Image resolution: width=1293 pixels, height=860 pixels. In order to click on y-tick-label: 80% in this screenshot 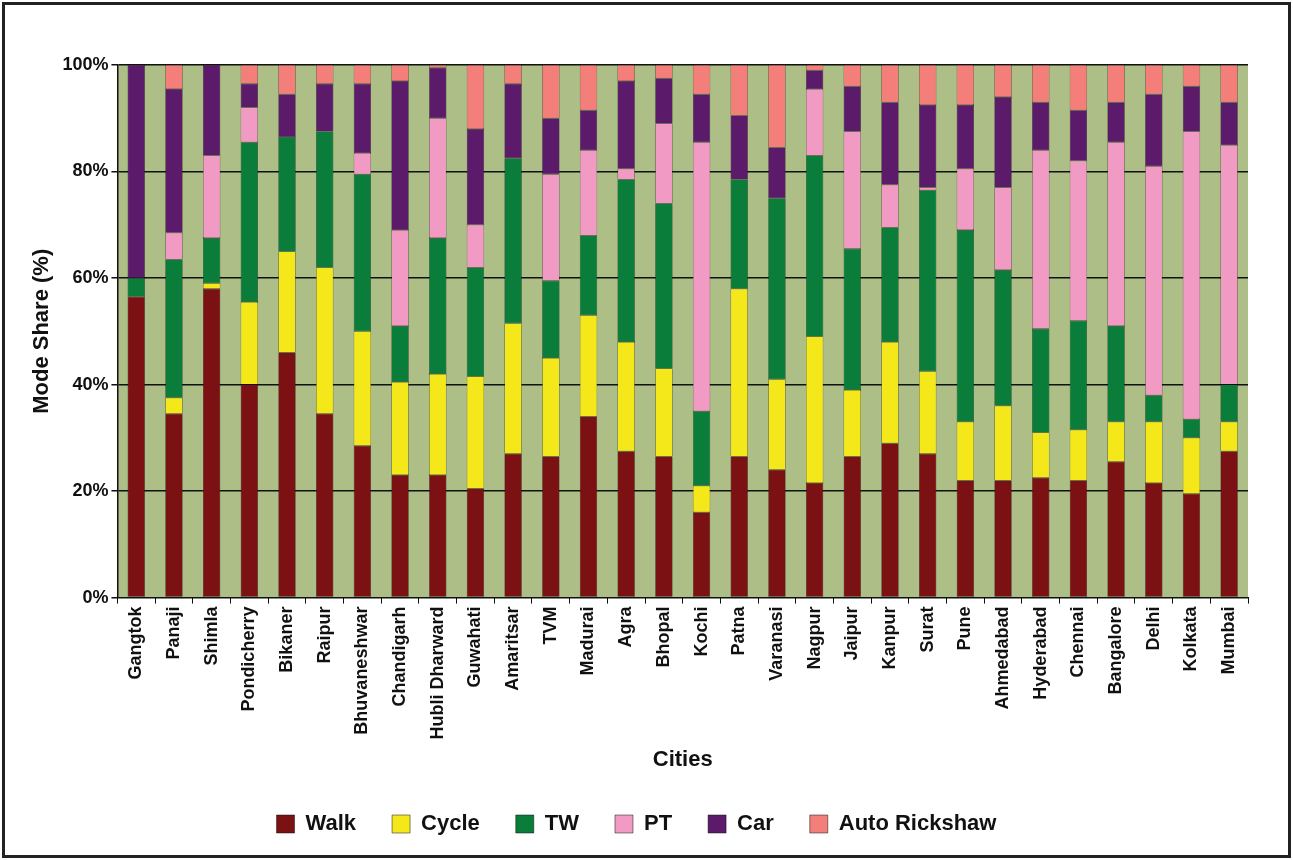, I will do `click(90, 170)`.